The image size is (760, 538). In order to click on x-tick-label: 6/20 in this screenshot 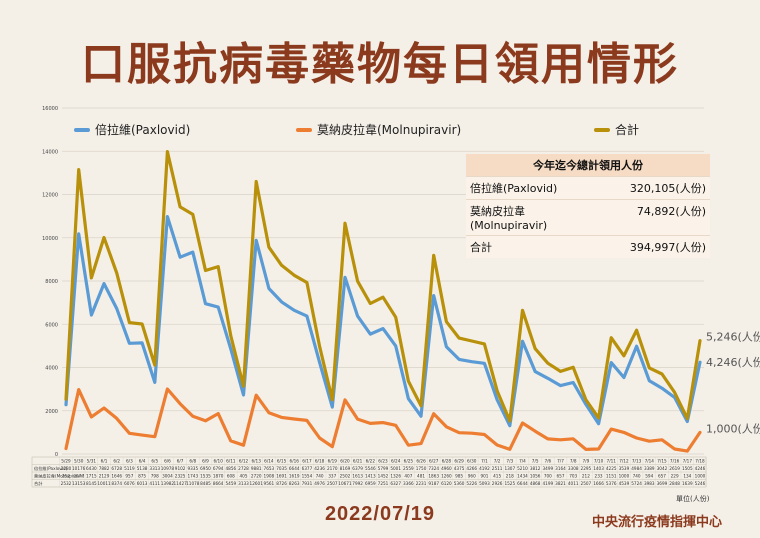, I will do `click(345, 461)`.